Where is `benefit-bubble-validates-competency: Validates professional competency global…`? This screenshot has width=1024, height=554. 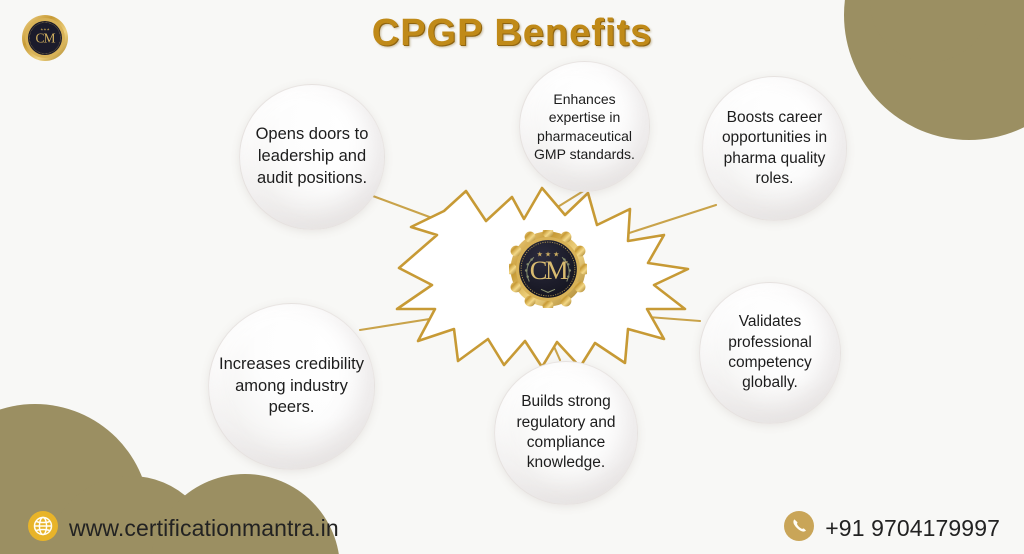
benefit-bubble-validates-competency: Validates professional competency global… is located at coordinates (770, 353).